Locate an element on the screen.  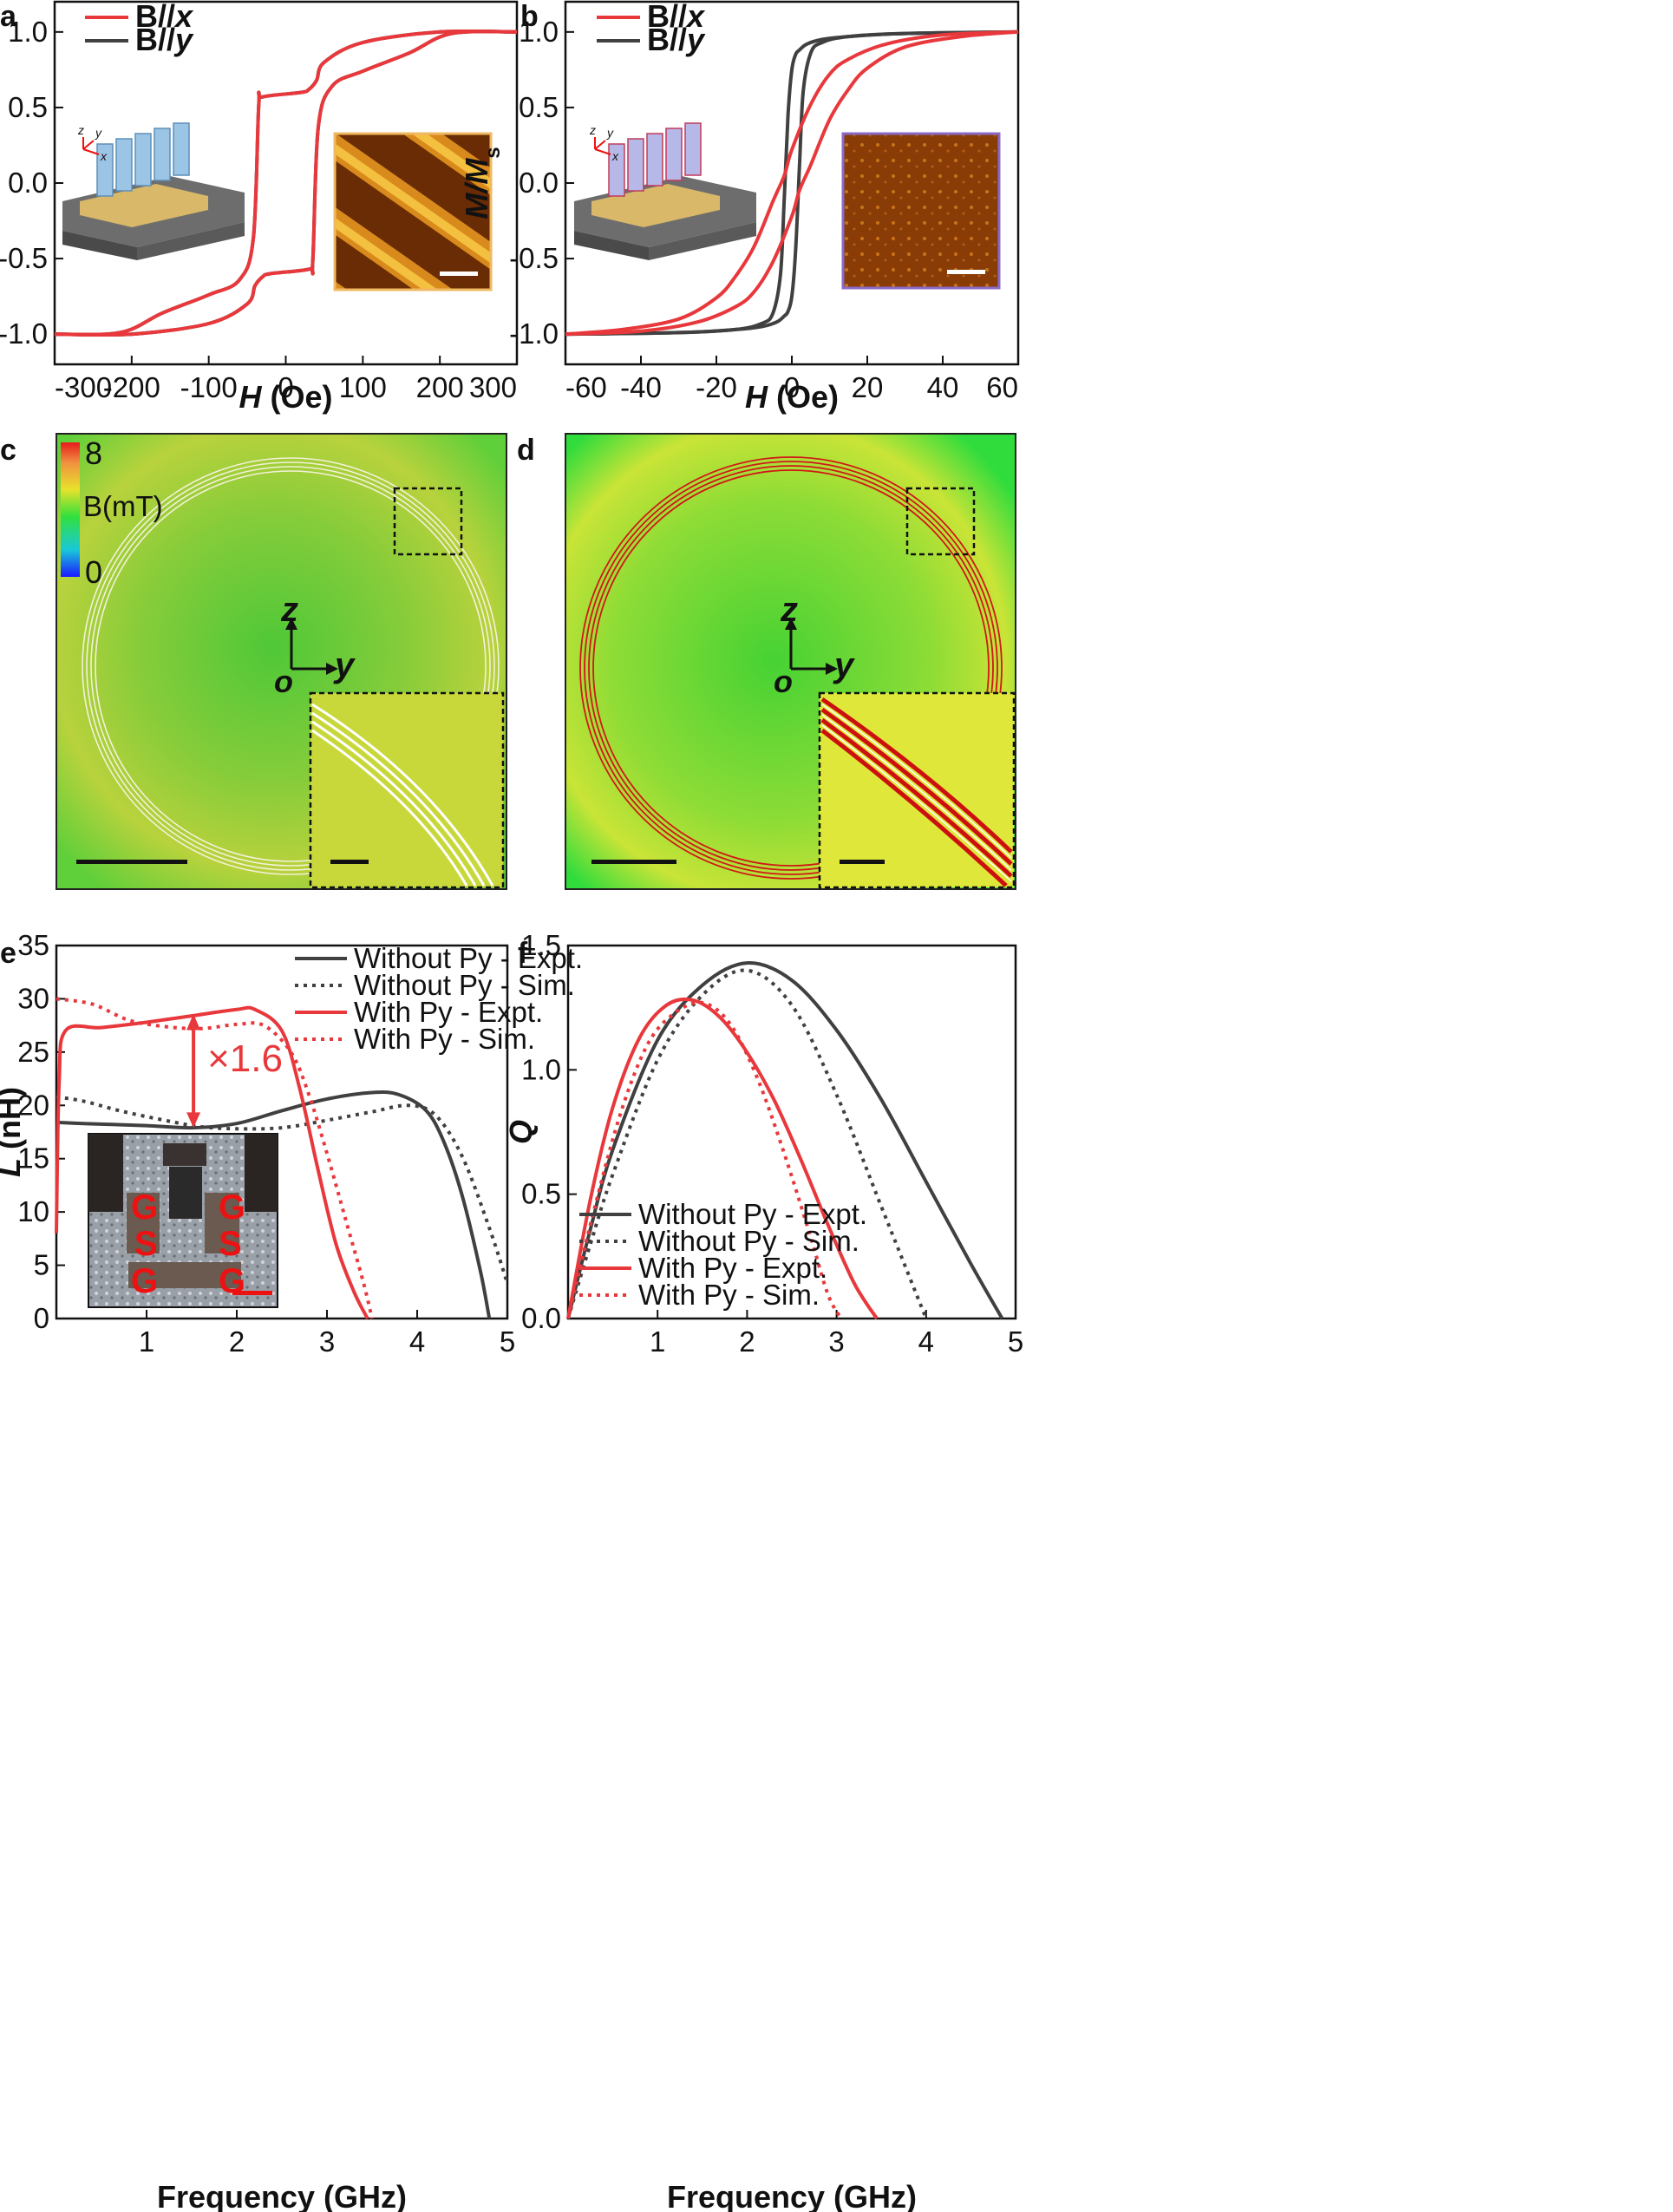
y-tick-label: 20 is located at coordinates (33, 1105).